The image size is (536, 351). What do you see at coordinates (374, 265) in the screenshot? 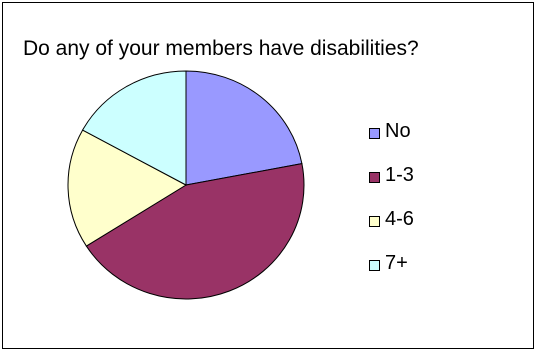
I see `legend-swatch-7plus` at bounding box center [374, 265].